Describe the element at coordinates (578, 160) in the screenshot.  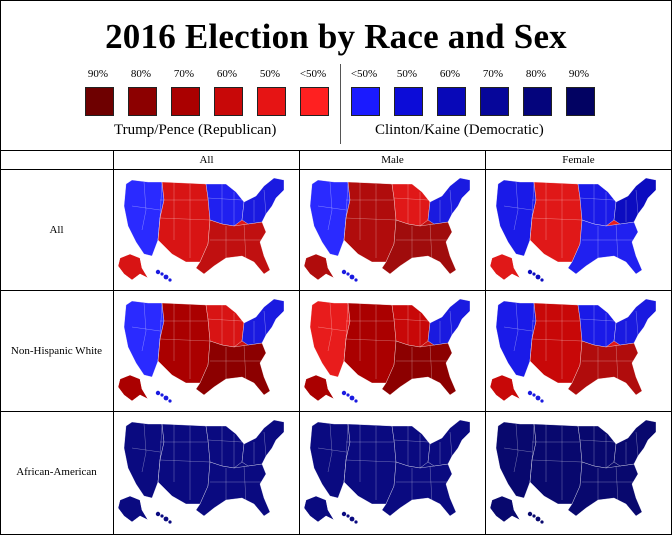
I see `column-header-female: Female` at that location.